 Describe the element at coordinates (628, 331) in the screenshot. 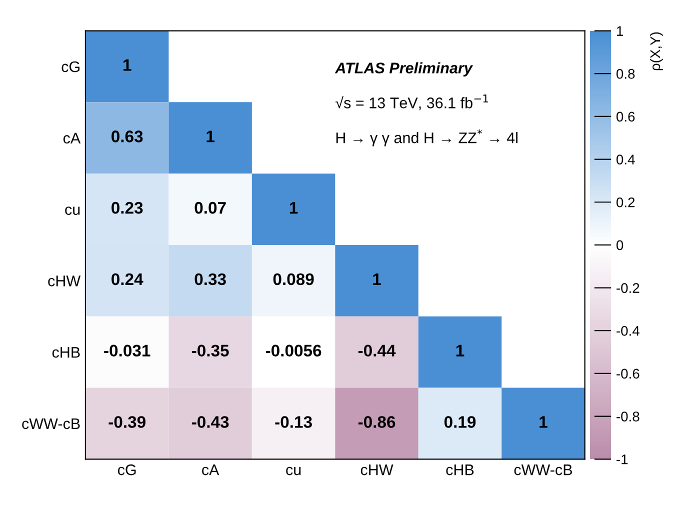

I see `color-bar-label: -0.4` at that location.